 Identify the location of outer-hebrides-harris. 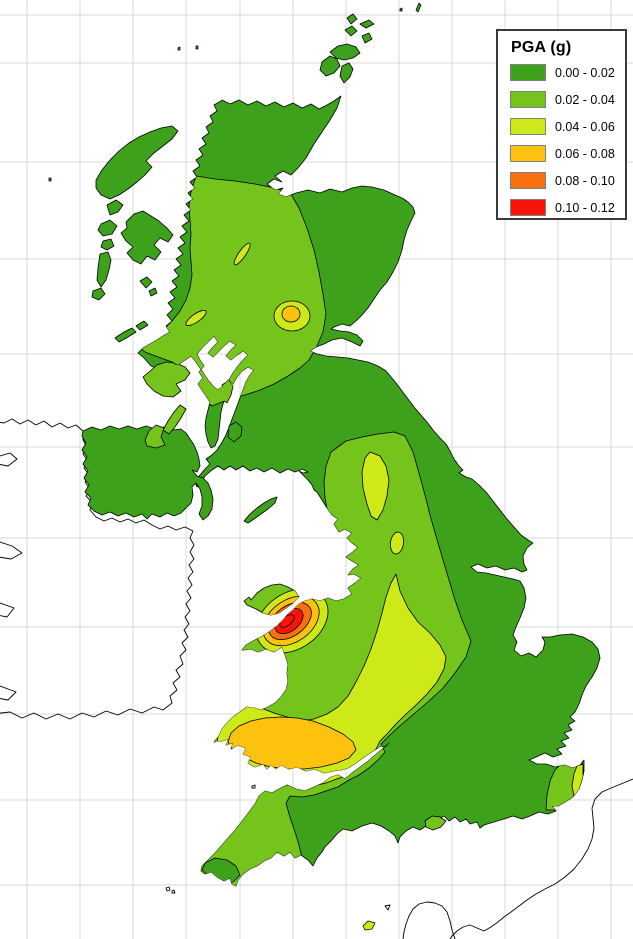
(115, 207).